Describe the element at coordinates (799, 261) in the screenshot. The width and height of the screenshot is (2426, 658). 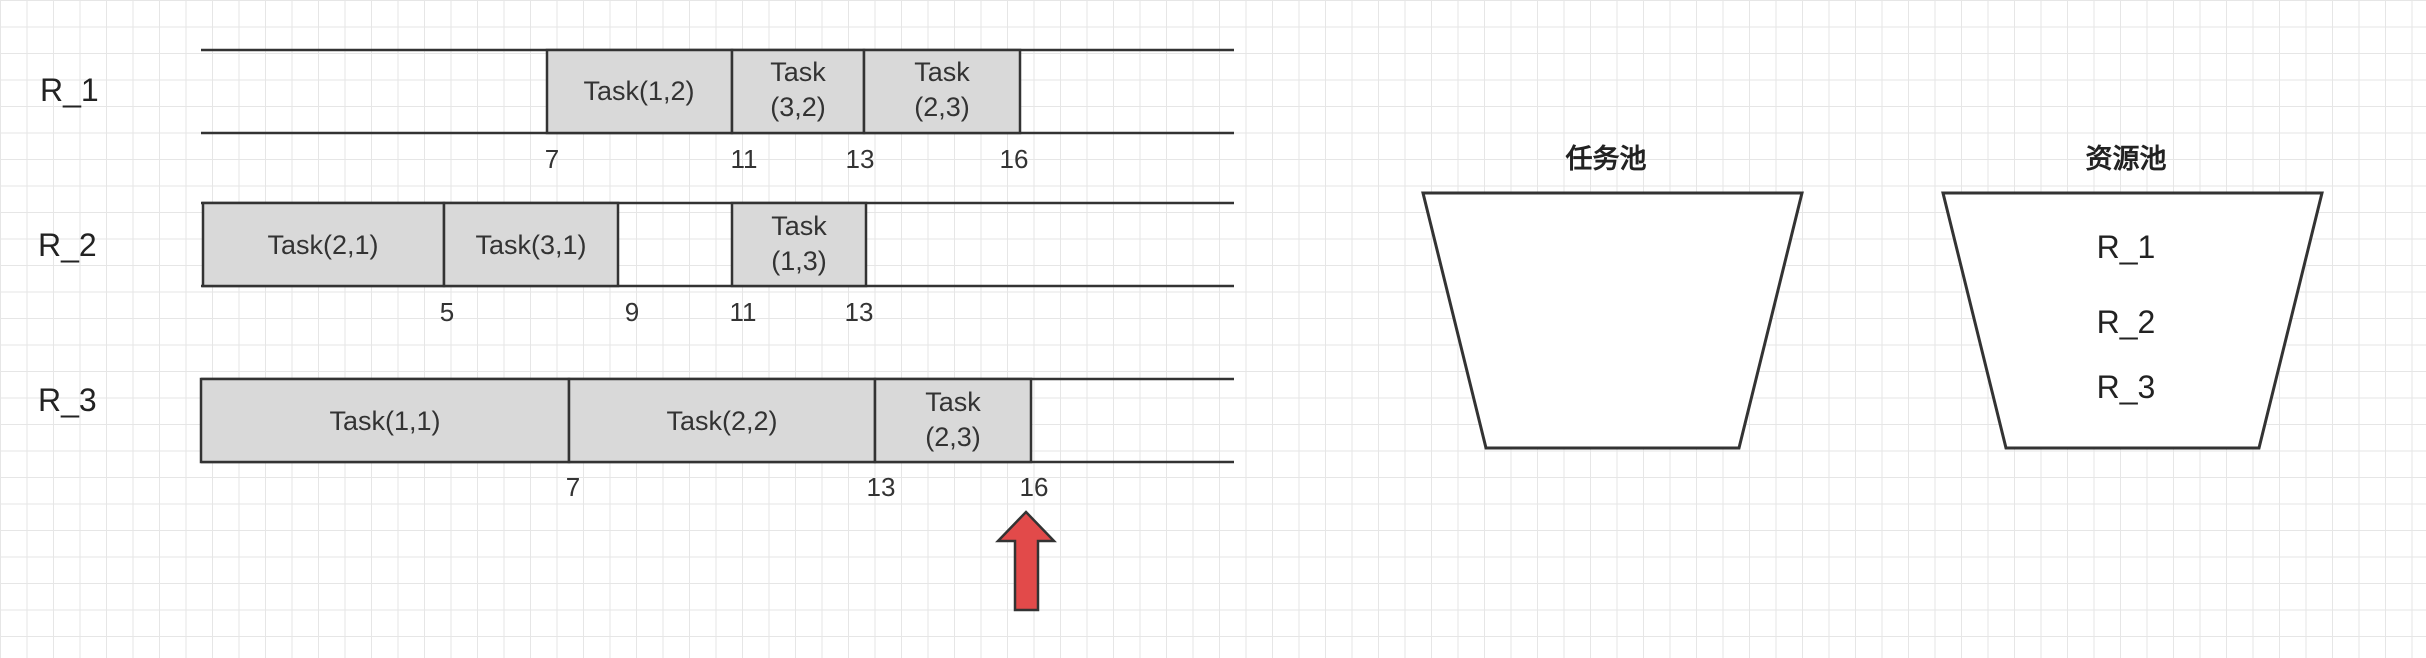
I see `task-label: (1,3)` at that location.